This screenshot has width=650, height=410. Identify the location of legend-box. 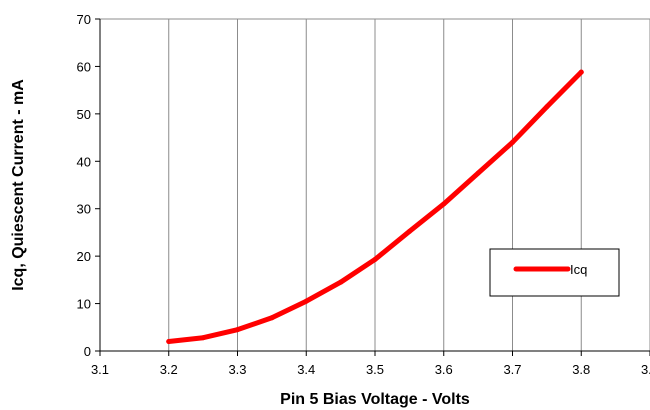
(554, 272).